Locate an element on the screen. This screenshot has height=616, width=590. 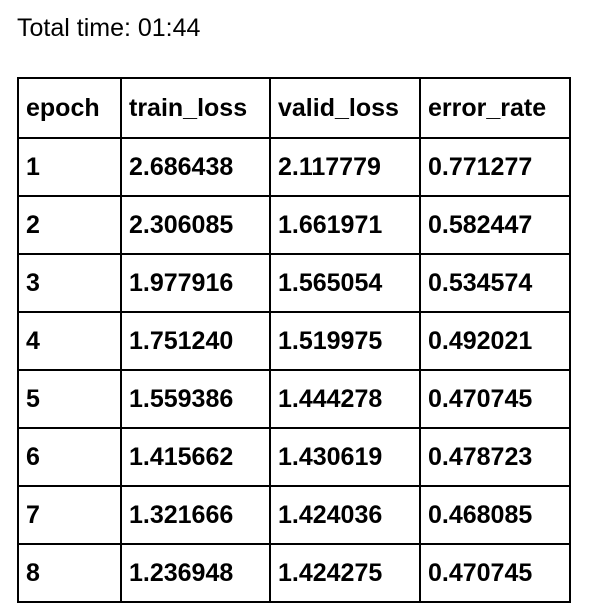
table-row: 7 1.321666 1.424036 0.468085 is located at coordinates (294, 515).